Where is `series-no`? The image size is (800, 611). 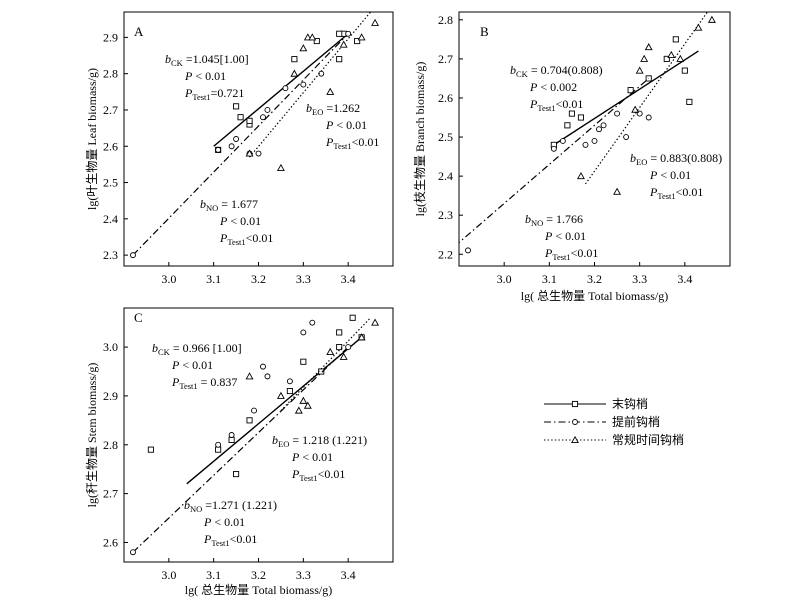 series-no is located at coordinates (241, 437).